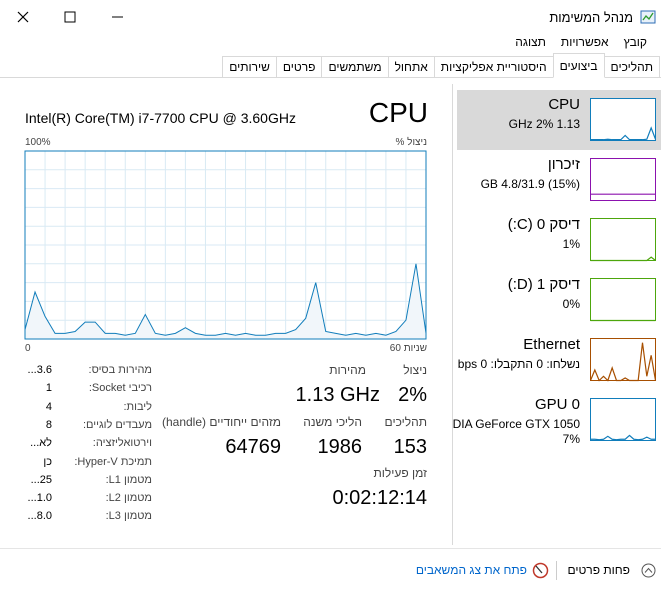 The width and height of the screenshot is (661, 595). I want to click on stat-value: 64769, so click(253, 447).